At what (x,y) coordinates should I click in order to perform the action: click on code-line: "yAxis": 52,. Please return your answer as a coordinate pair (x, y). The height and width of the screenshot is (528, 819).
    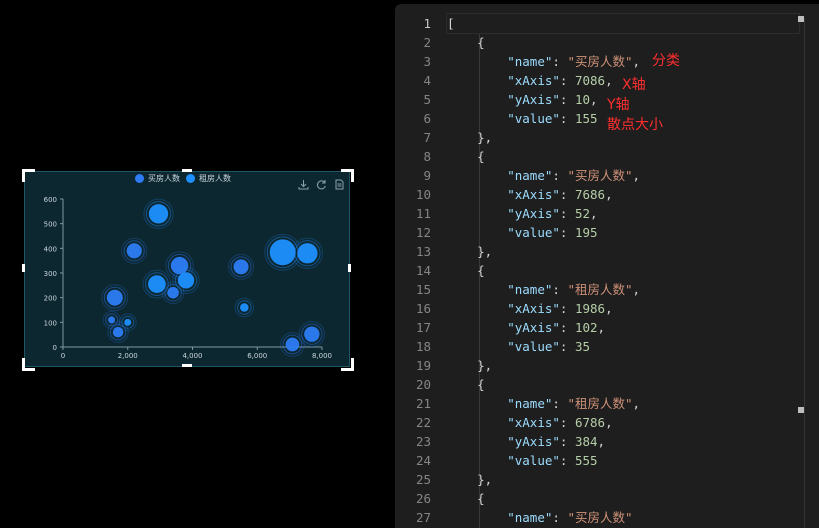
    Looking at the image, I should click on (623, 213).